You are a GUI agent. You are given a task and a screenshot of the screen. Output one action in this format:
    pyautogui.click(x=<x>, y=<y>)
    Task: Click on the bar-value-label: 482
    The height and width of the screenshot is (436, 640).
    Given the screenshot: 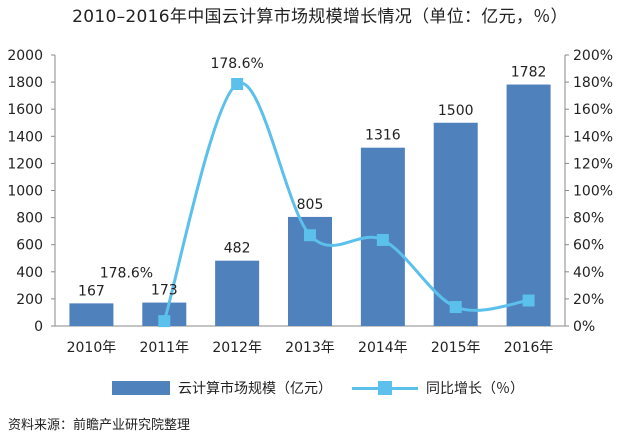 What is the action you would take?
    pyautogui.click(x=237, y=249)
    